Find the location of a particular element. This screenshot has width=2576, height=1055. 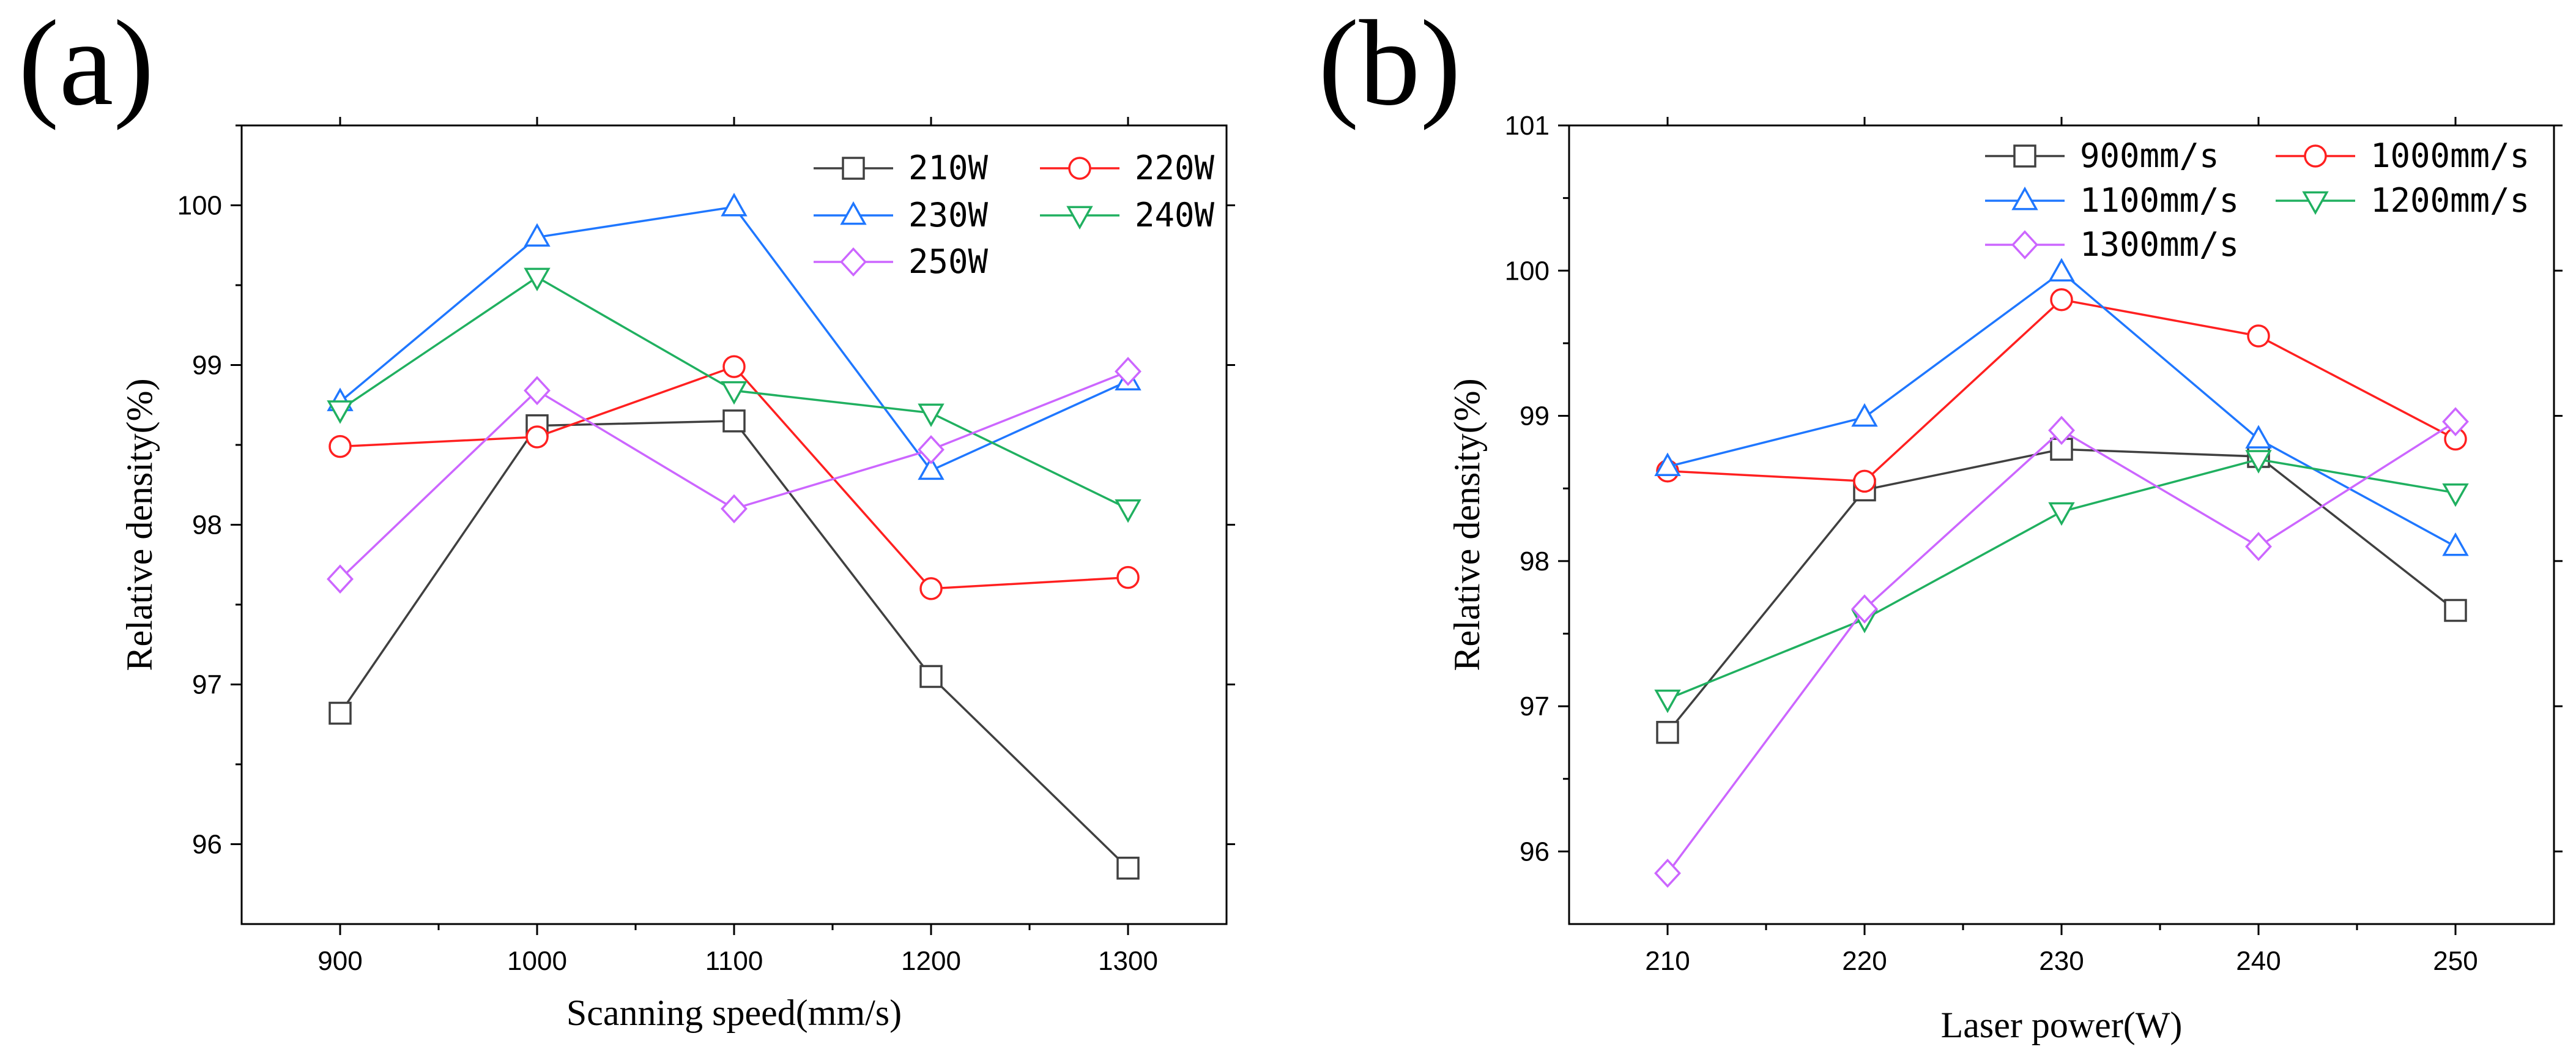

legend-label: 220W is located at coordinates (1175, 168).